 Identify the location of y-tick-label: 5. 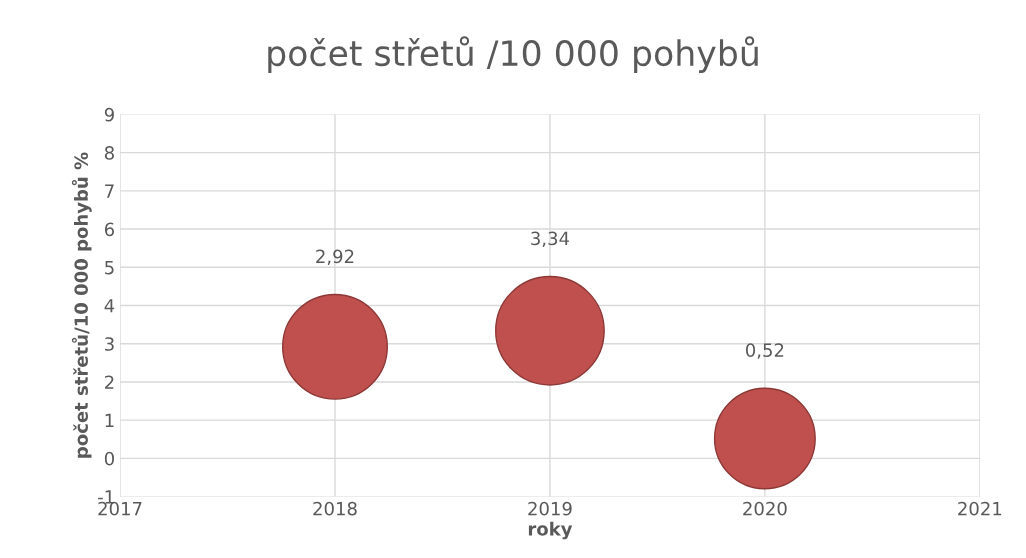
(109, 267).